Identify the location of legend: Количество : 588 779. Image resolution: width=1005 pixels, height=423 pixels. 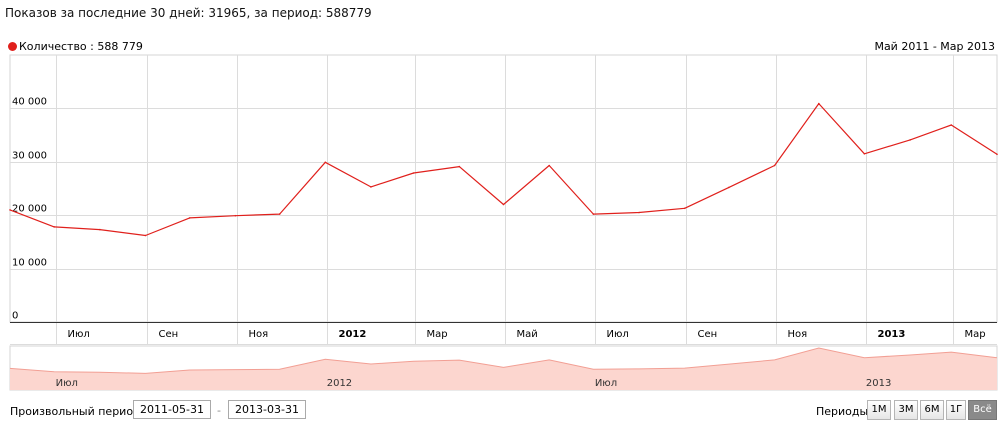
(75, 46).